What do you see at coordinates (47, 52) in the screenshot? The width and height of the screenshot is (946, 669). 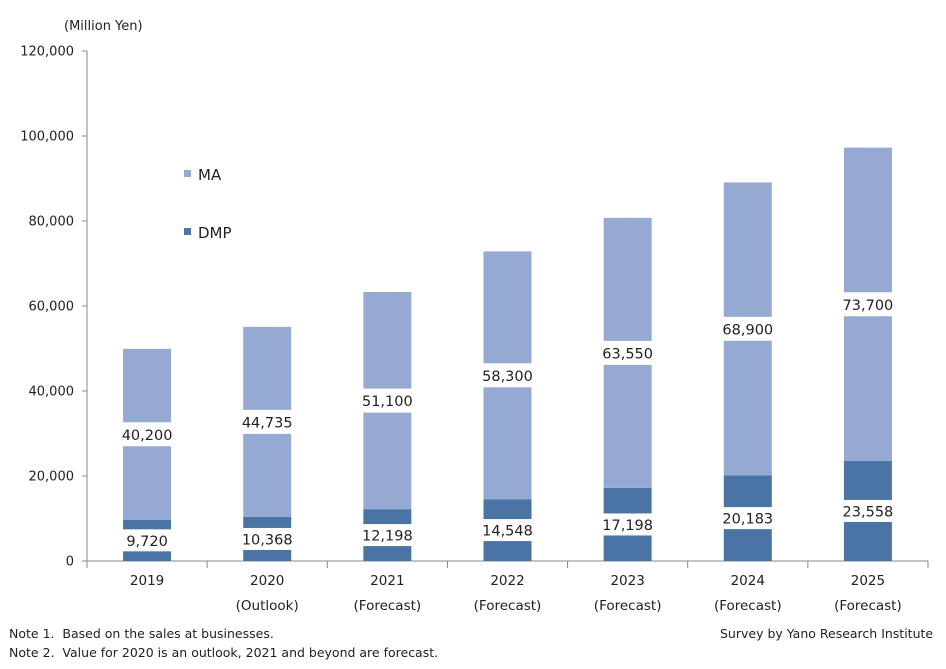 I see `y-tick-label: 120,000` at bounding box center [47, 52].